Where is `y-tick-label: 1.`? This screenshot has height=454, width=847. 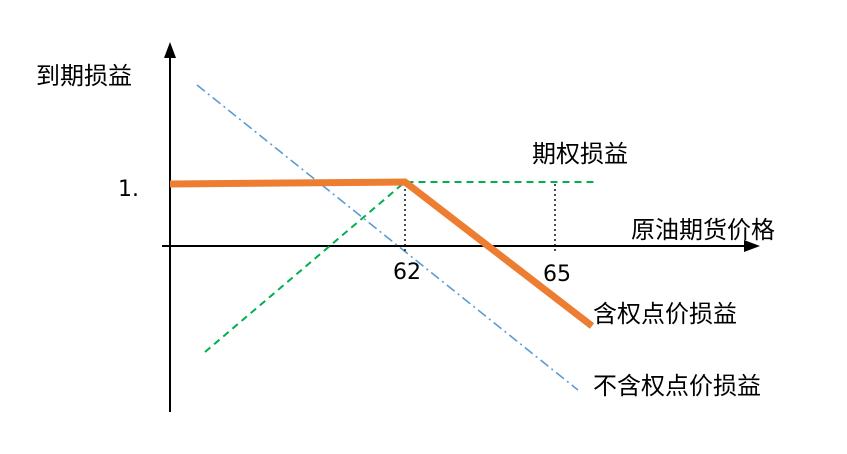 y-tick-label: 1. is located at coordinates (128, 189).